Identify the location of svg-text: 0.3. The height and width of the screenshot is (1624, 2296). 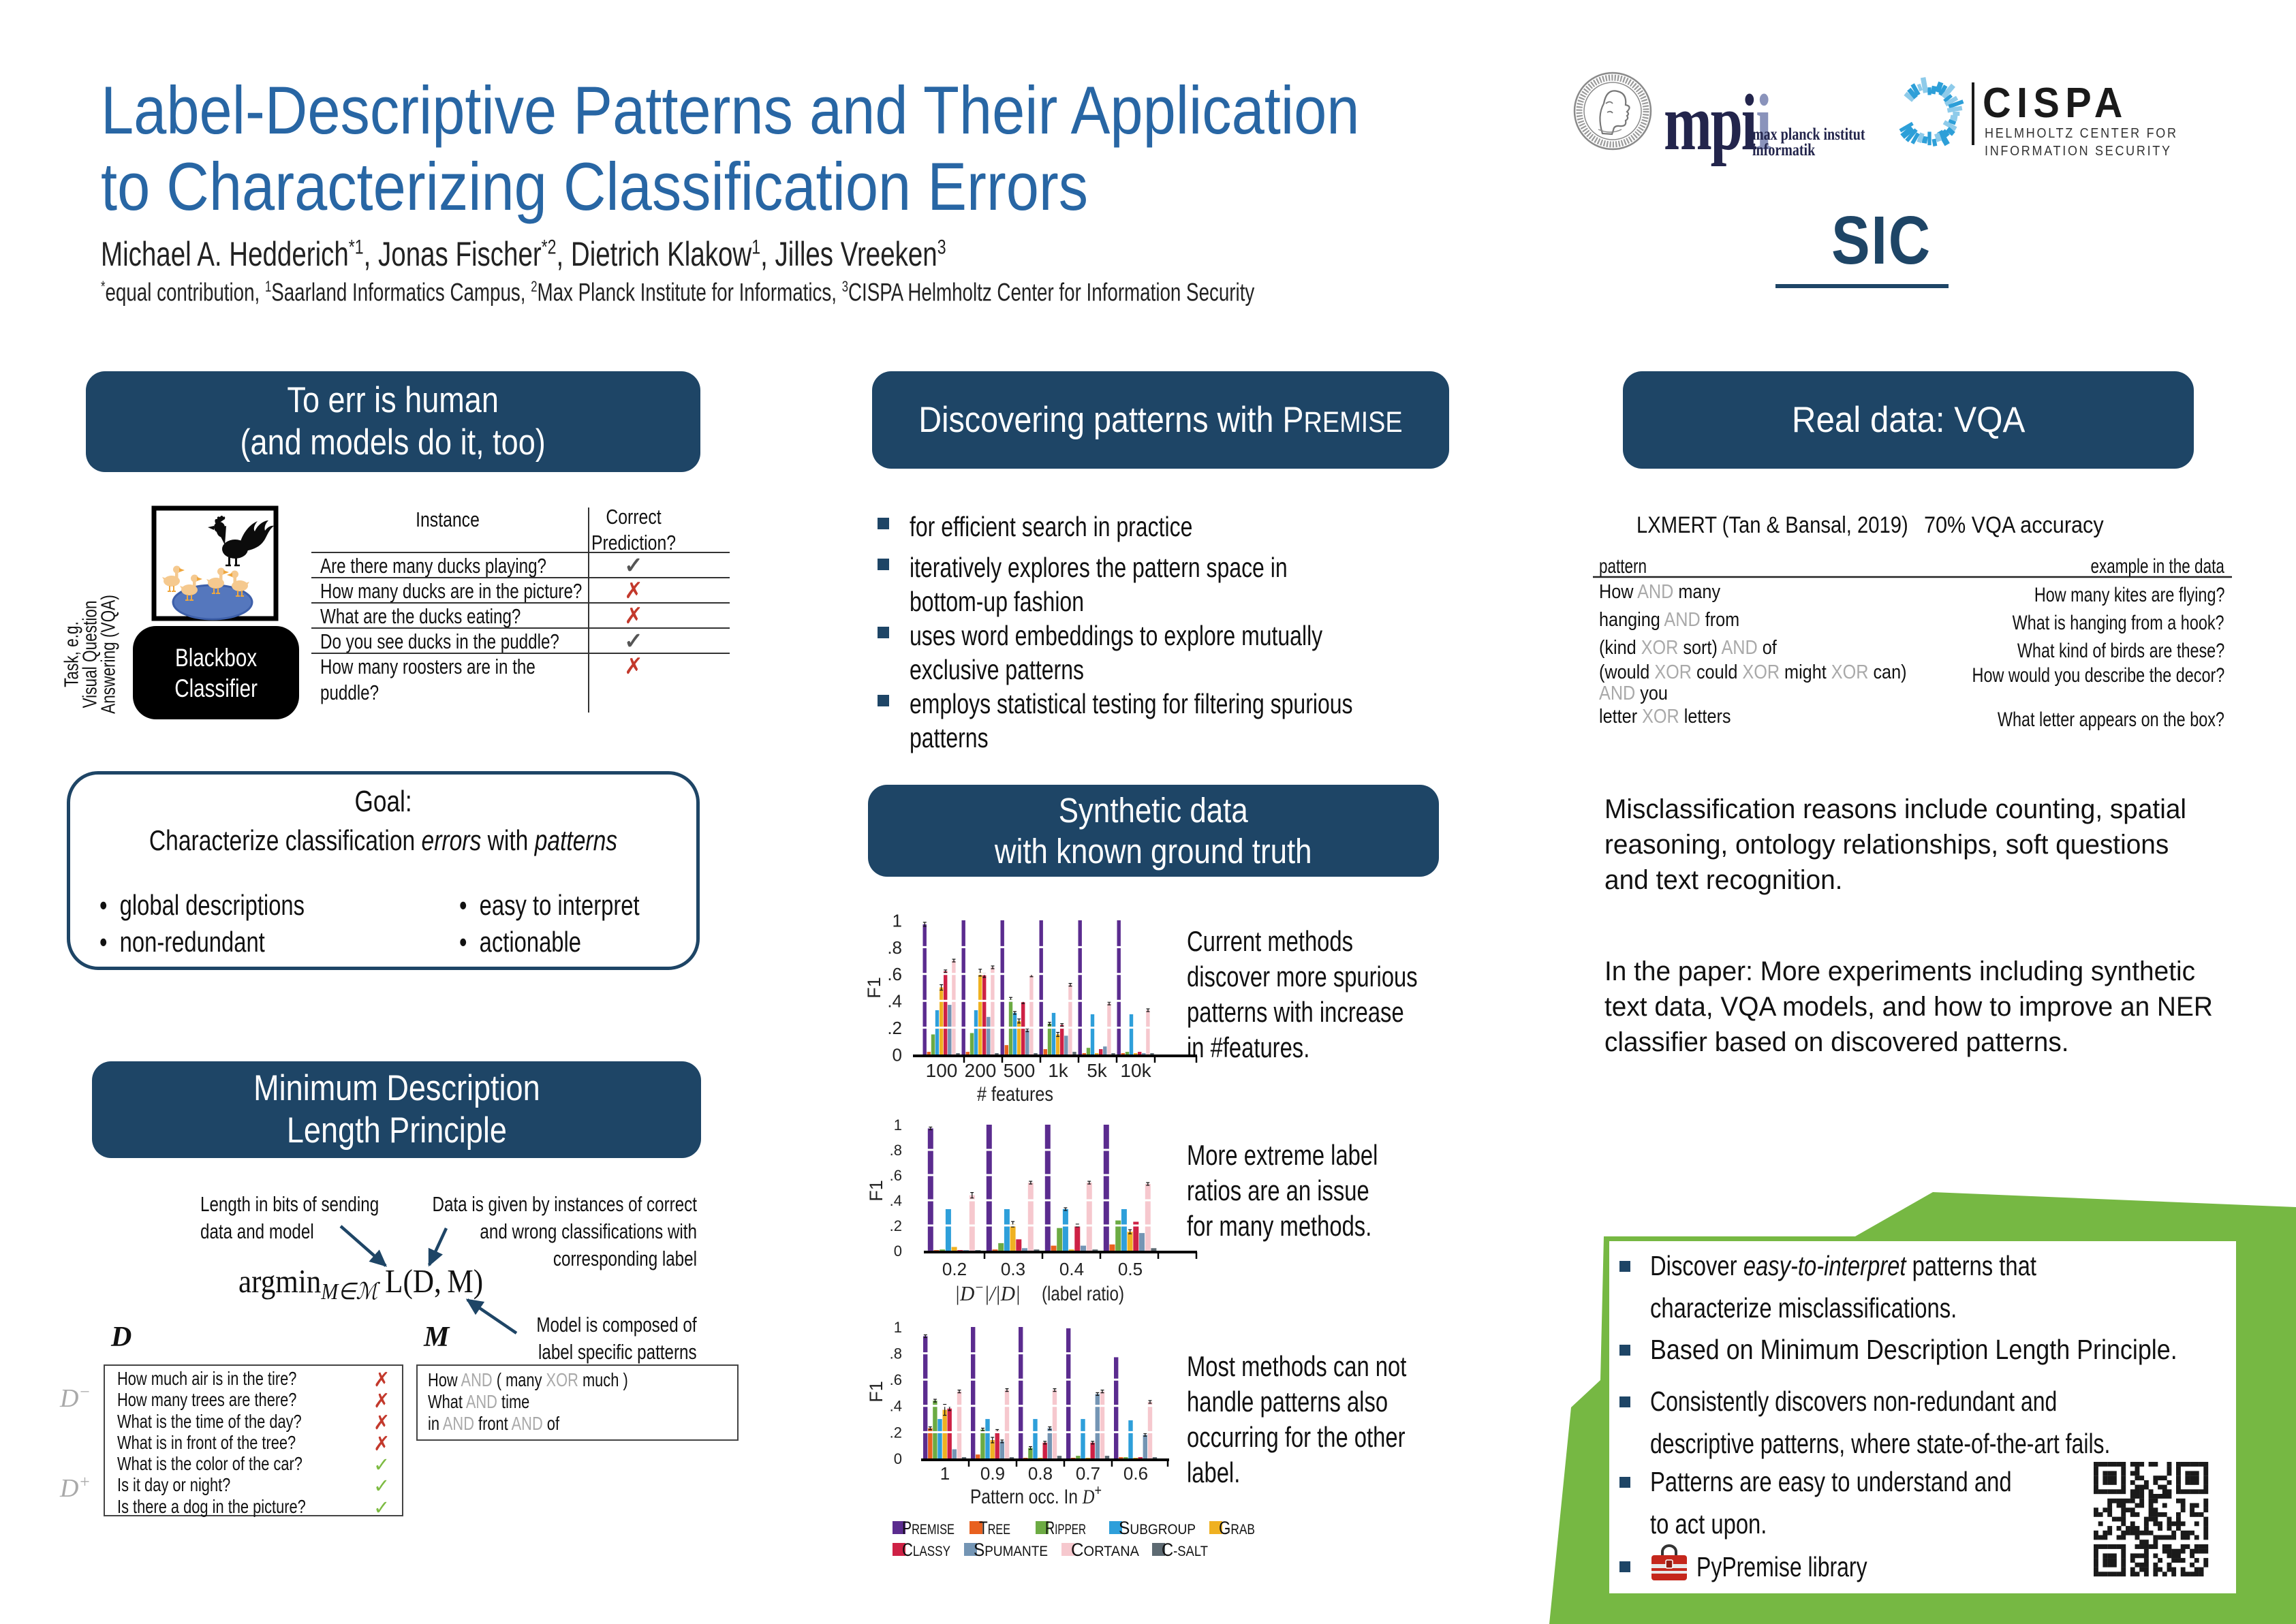
(1013, 1269).